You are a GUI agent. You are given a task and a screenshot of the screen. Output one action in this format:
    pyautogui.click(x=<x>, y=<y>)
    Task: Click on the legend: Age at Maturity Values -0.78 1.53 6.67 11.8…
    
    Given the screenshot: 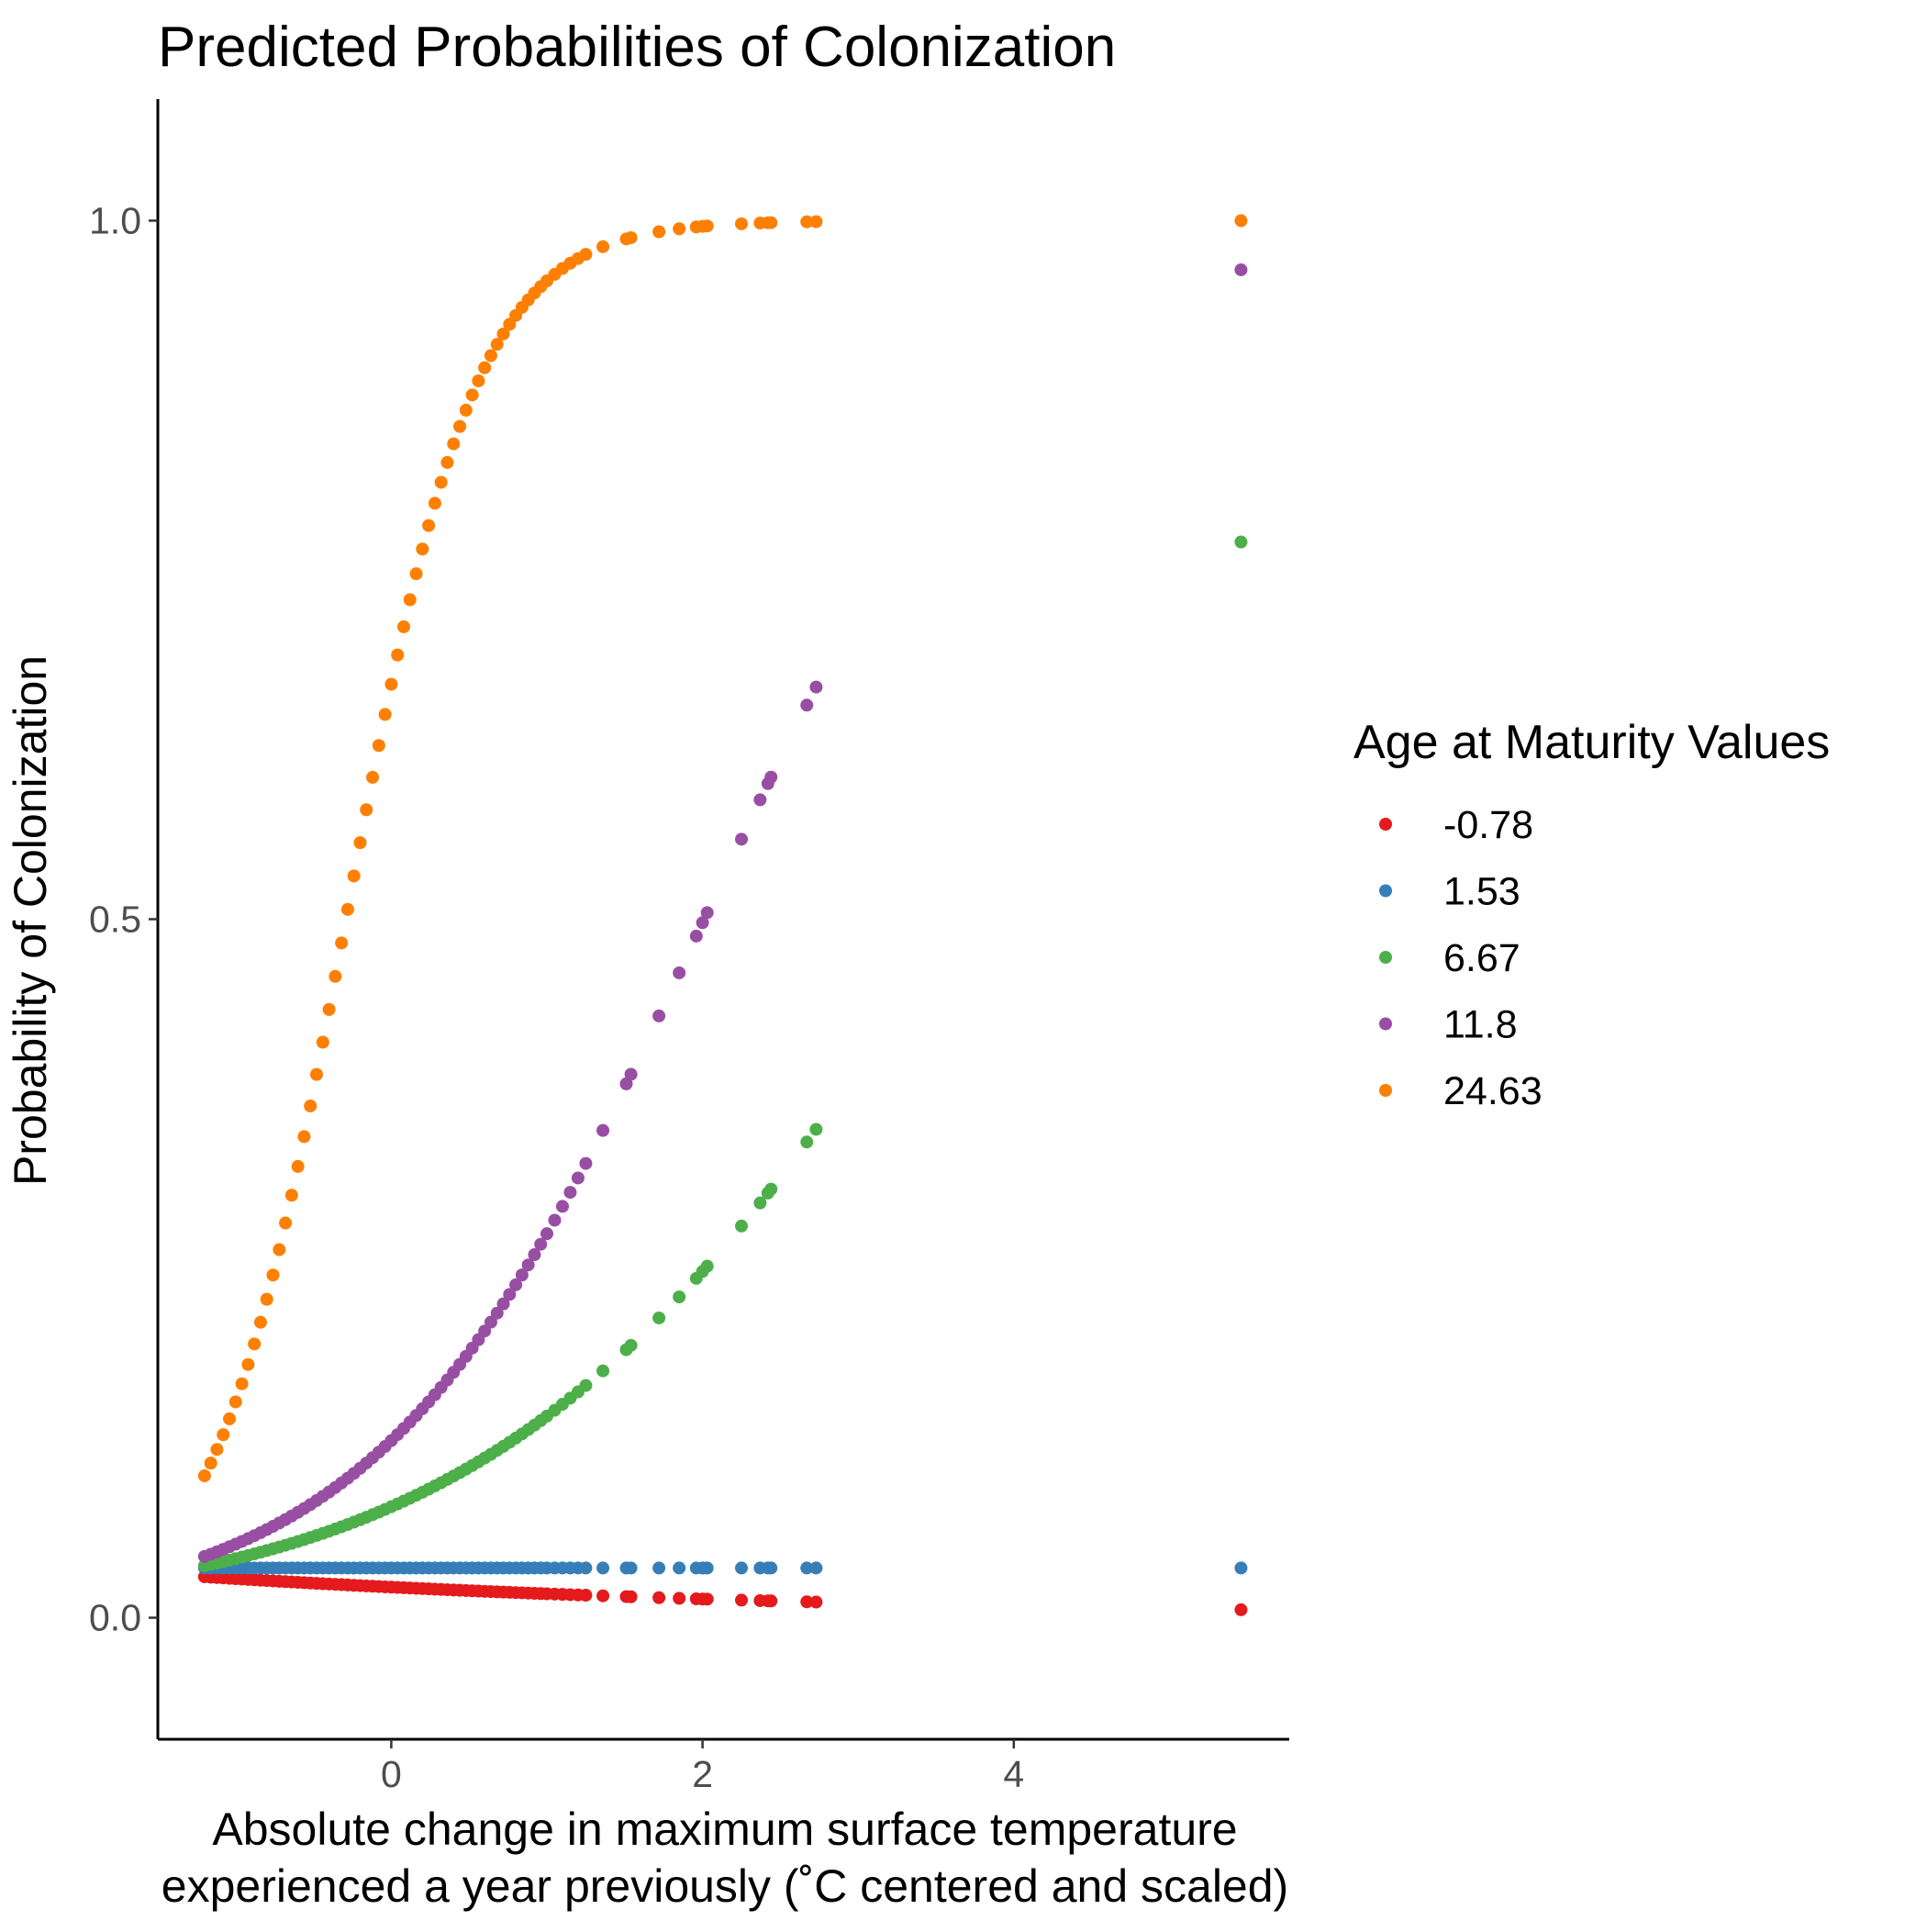 What is the action you would take?
    pyautogui.click(x=1591, y=915)
    